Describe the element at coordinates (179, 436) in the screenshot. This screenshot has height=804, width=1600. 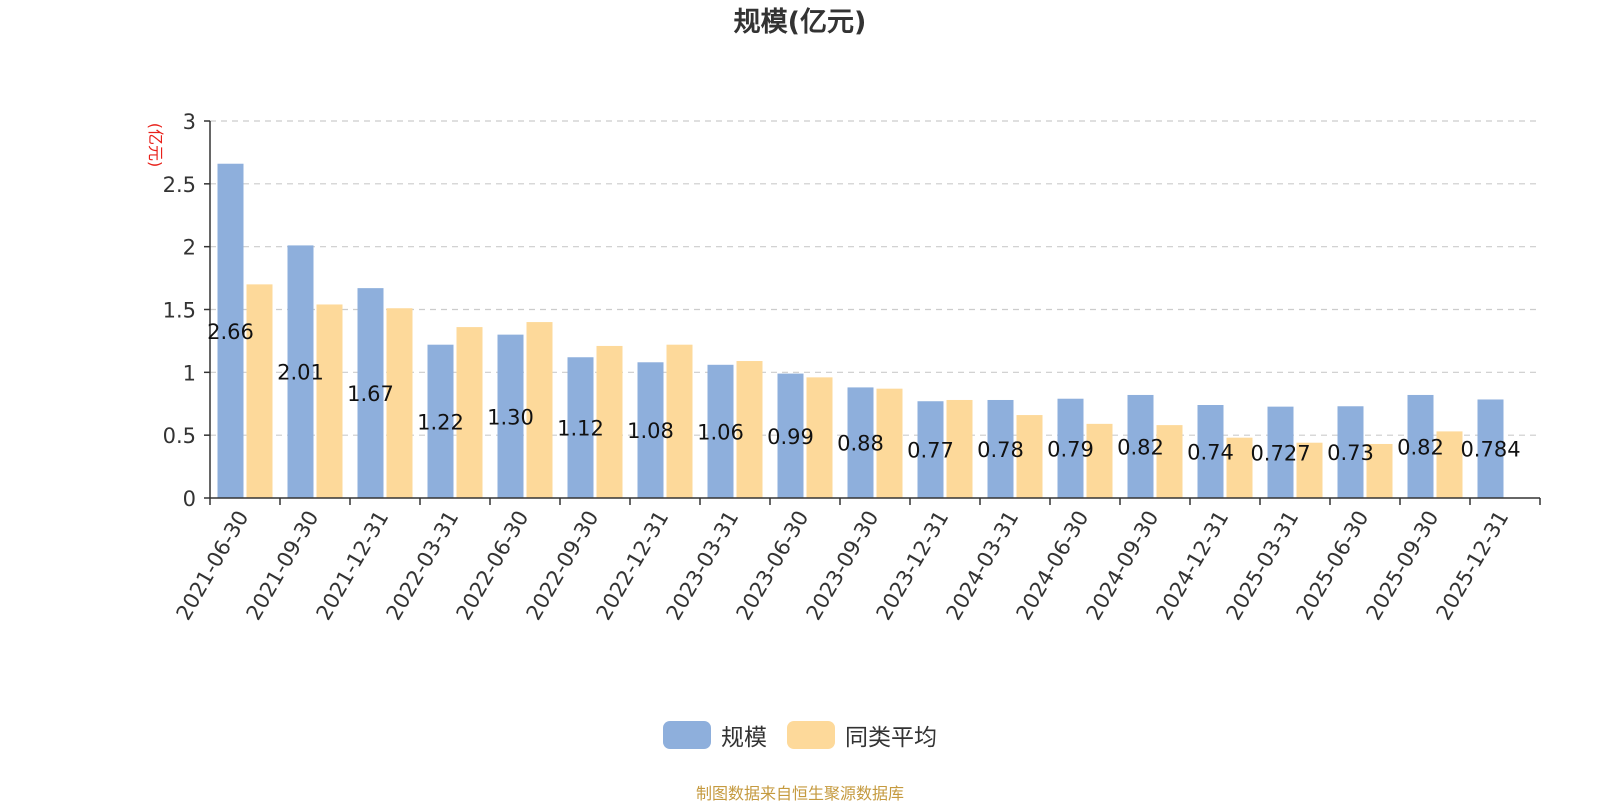
I see `y-tick-label: 0.5` at that location.